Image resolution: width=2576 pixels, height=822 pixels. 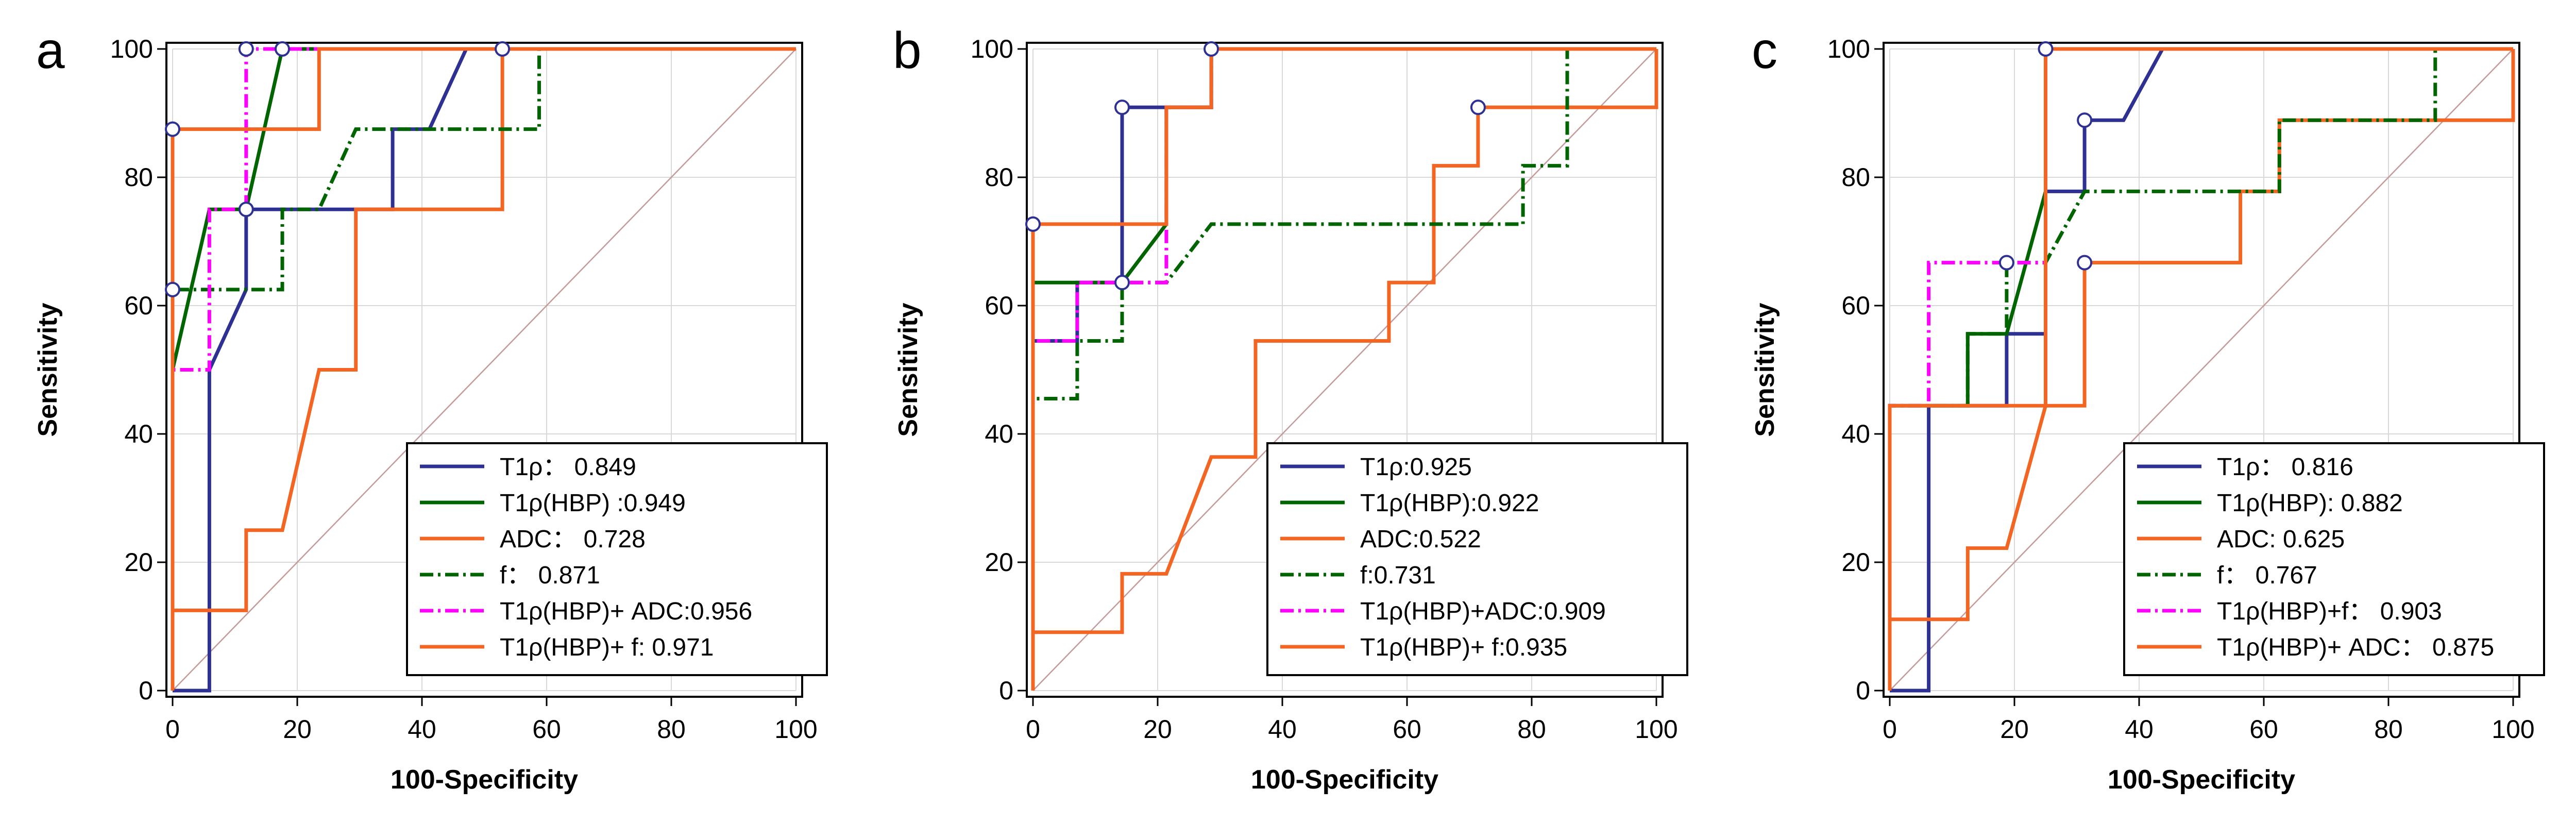 I want to click on legend-entry: T1ρ:0.925, so click(x=1416, y=467).